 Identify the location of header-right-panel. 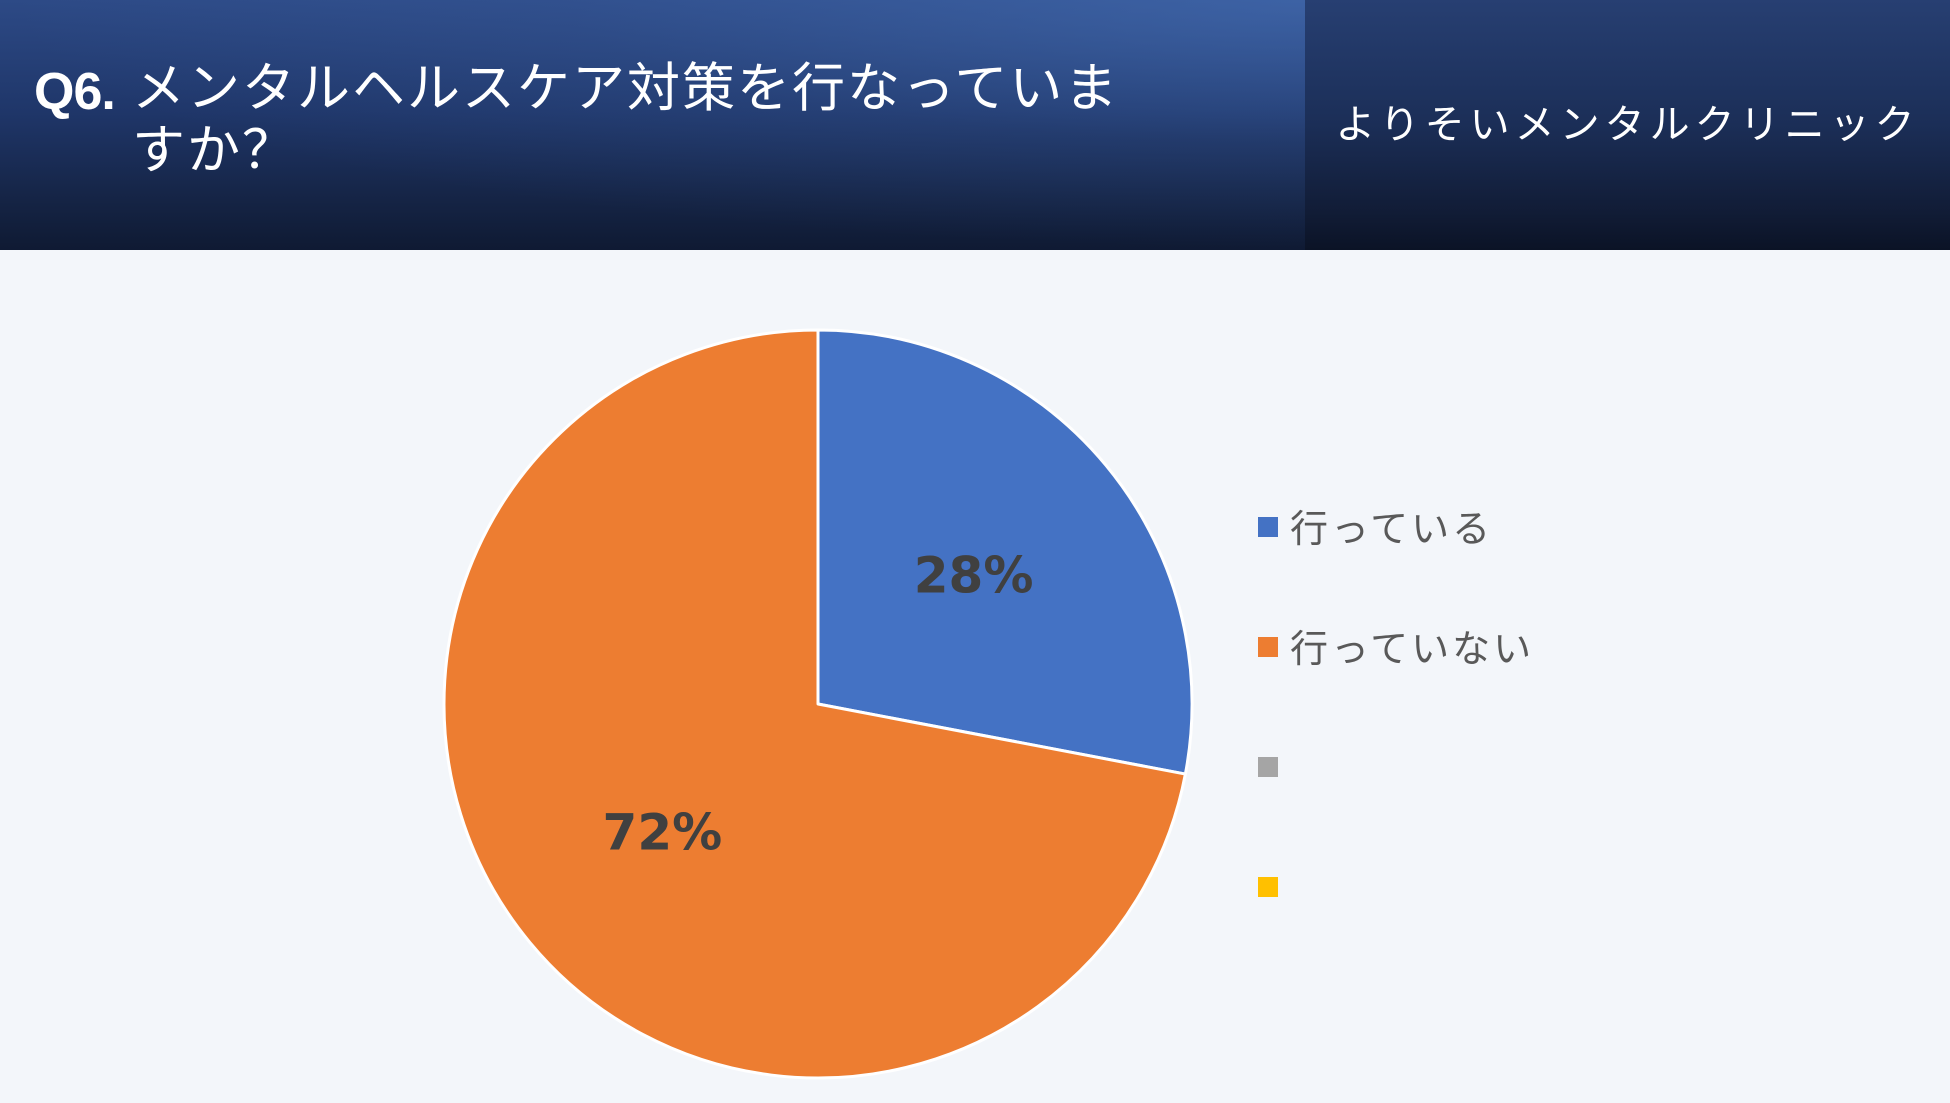
(1627, 125).